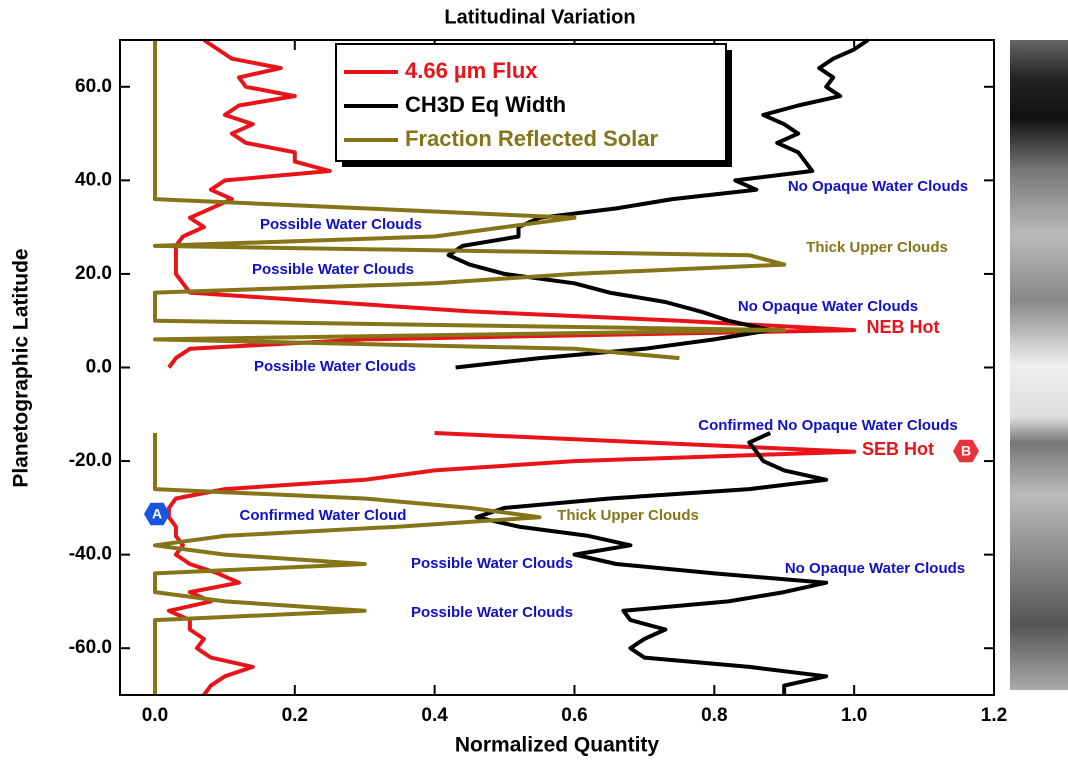  Describe the element at coordinates (898, 449) in the screenshot. I see `annotation: SEB Hot` at that location.